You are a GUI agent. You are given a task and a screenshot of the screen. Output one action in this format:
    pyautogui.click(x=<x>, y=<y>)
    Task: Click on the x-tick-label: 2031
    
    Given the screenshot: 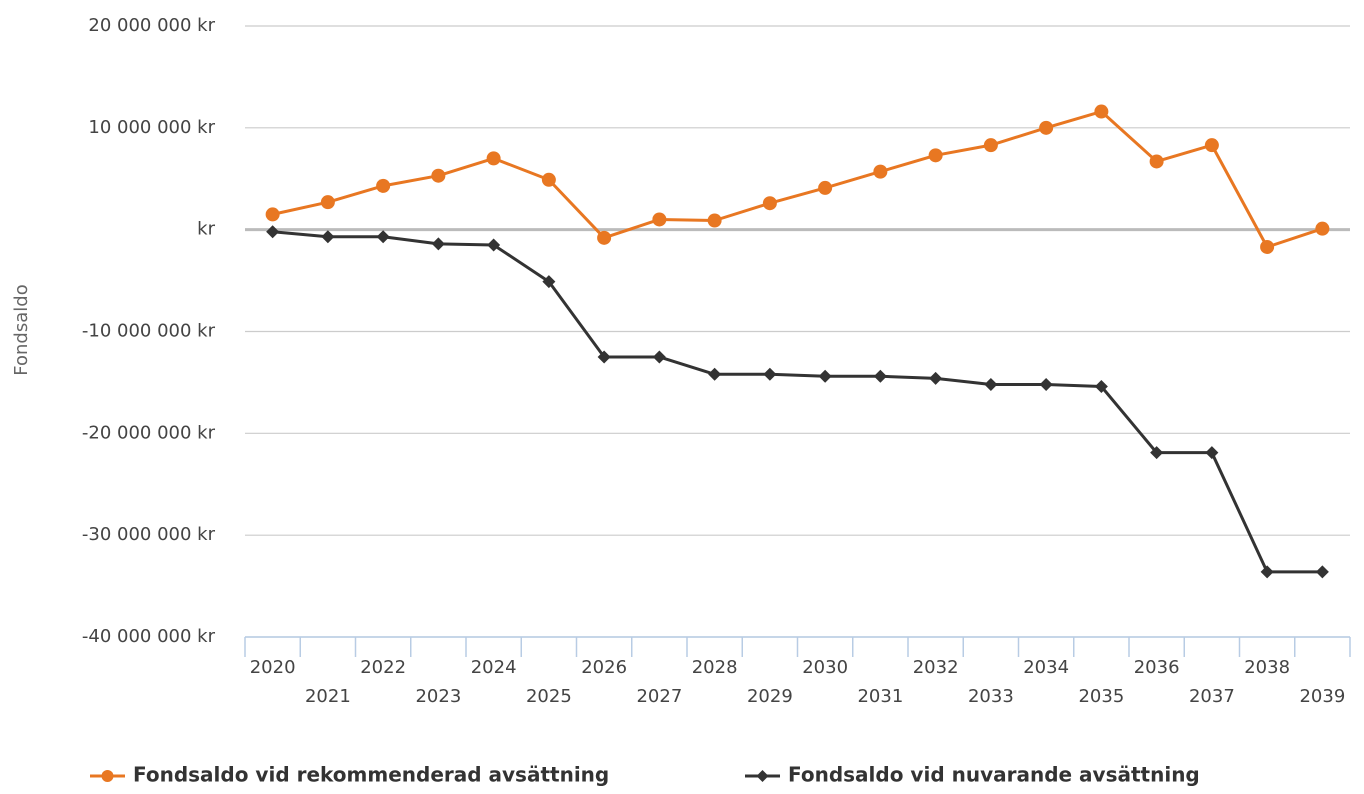 What is the action you would take?
    pyautogui.click(x=880, y=696)
    